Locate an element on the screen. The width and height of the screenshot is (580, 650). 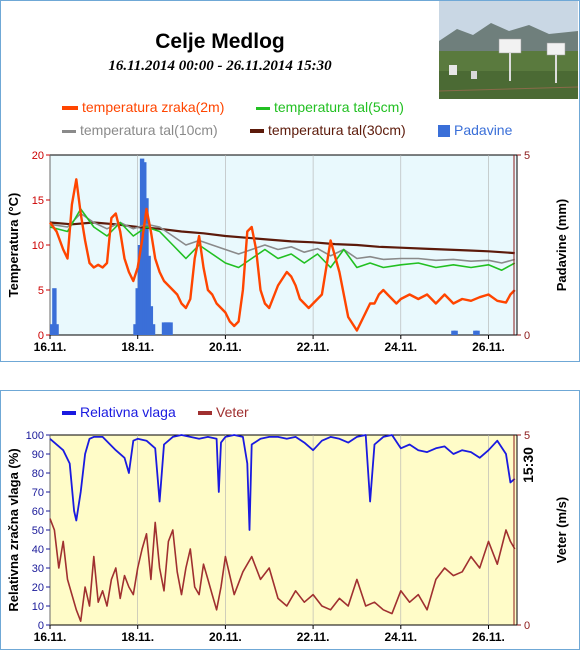
y-tick-label: 80 is located at coordinates (38, 474).